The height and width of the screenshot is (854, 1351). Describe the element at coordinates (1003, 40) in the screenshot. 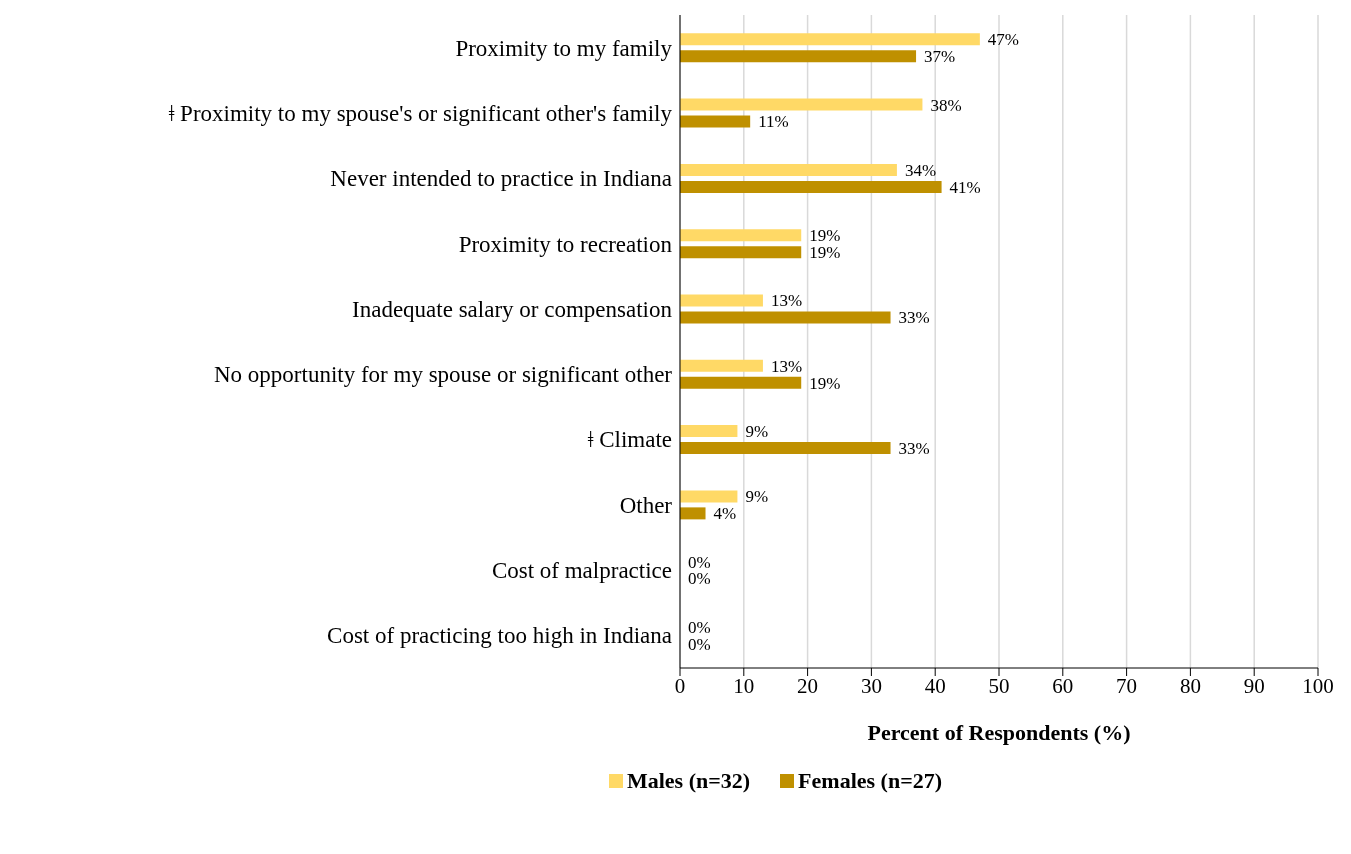

I see `data-label: 47%` at that location.